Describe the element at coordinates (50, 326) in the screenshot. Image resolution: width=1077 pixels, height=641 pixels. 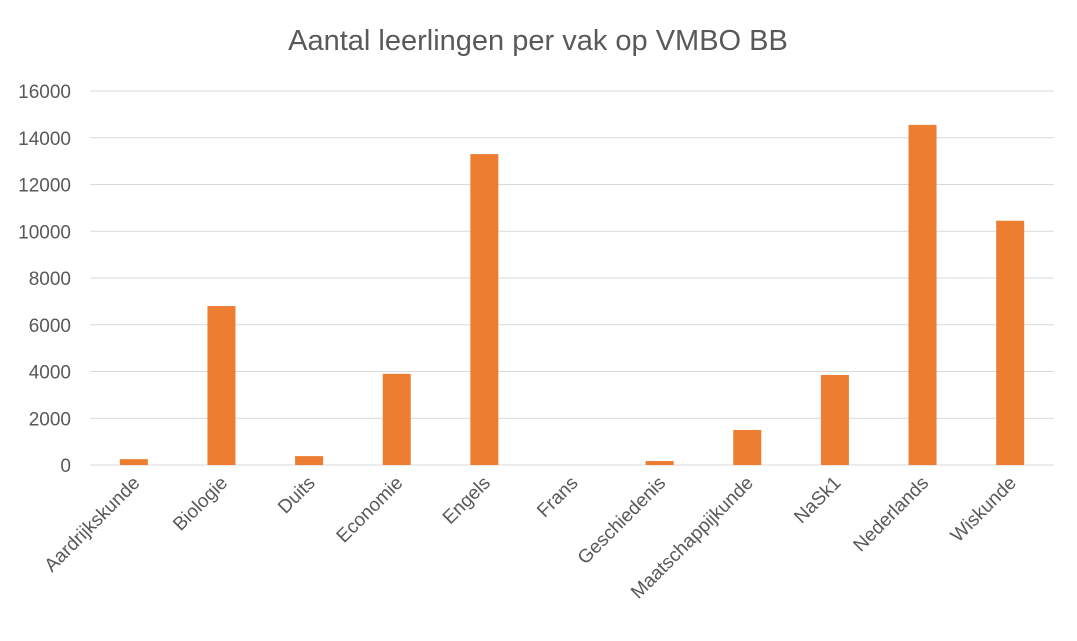
I see `y-tick-label: 6000` at that location.